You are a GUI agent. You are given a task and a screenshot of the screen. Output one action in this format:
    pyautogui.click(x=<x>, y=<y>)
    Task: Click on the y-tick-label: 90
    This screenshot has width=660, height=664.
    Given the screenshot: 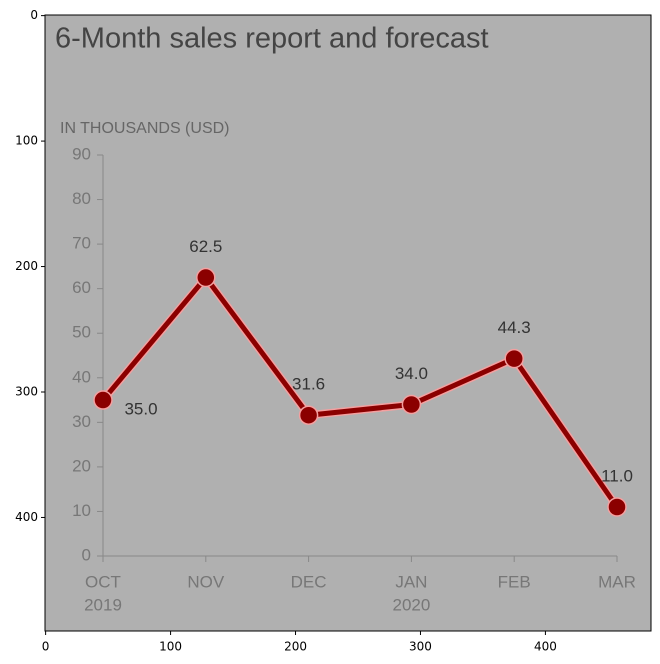 What is the action you would take?
    pyautogui.click(x=81, y=153)
    